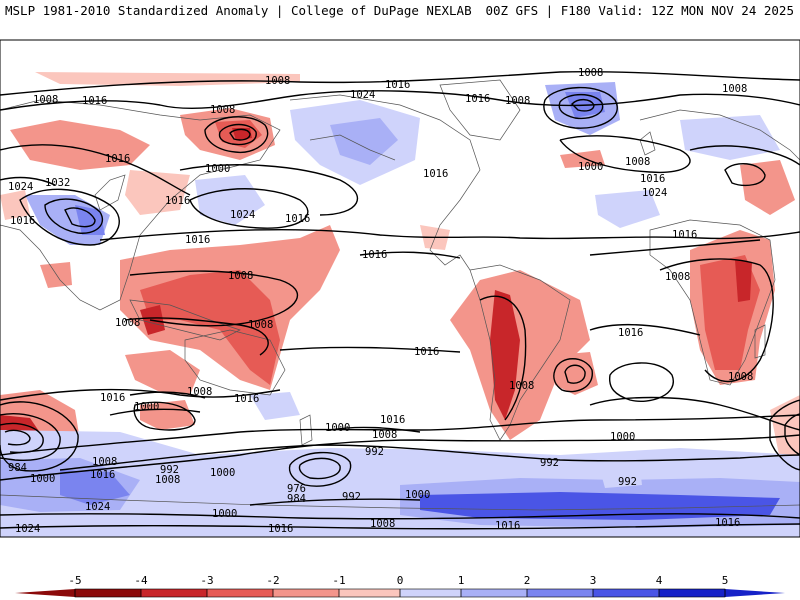  What do you see at coordinates (352, 147) in the screenshot?
I see `coast-alaska` at bounding box center [352, 147].